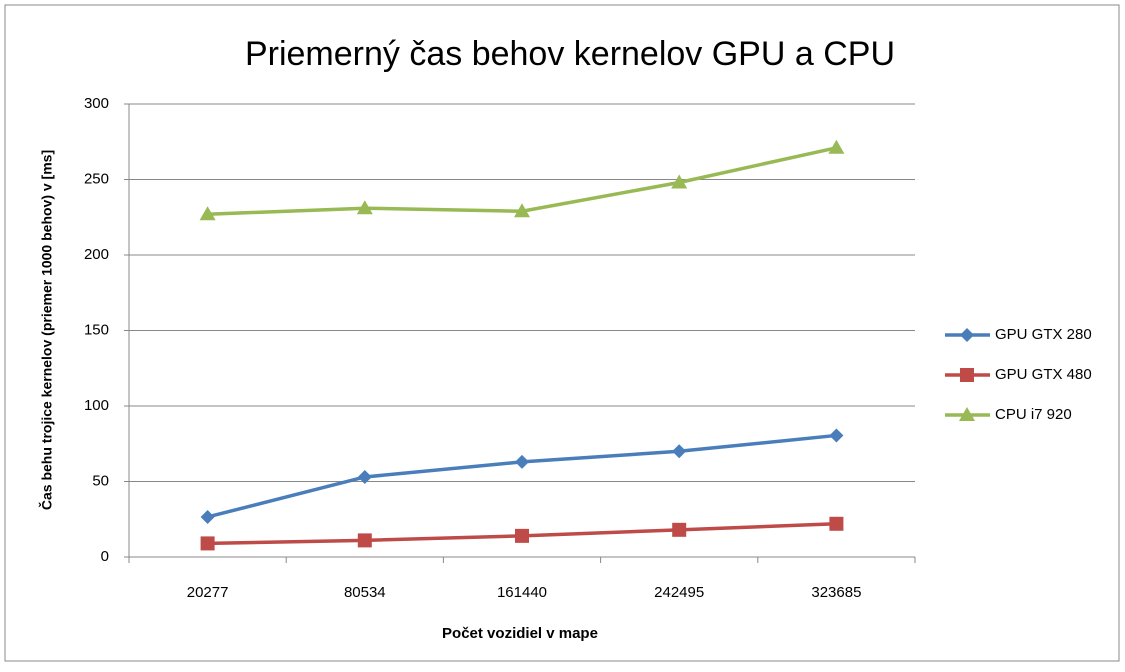  What do you see at coordinates (208, 592) in the screenshot?
I see `x-tick-label: 20277` at bounding box center [208, 592].